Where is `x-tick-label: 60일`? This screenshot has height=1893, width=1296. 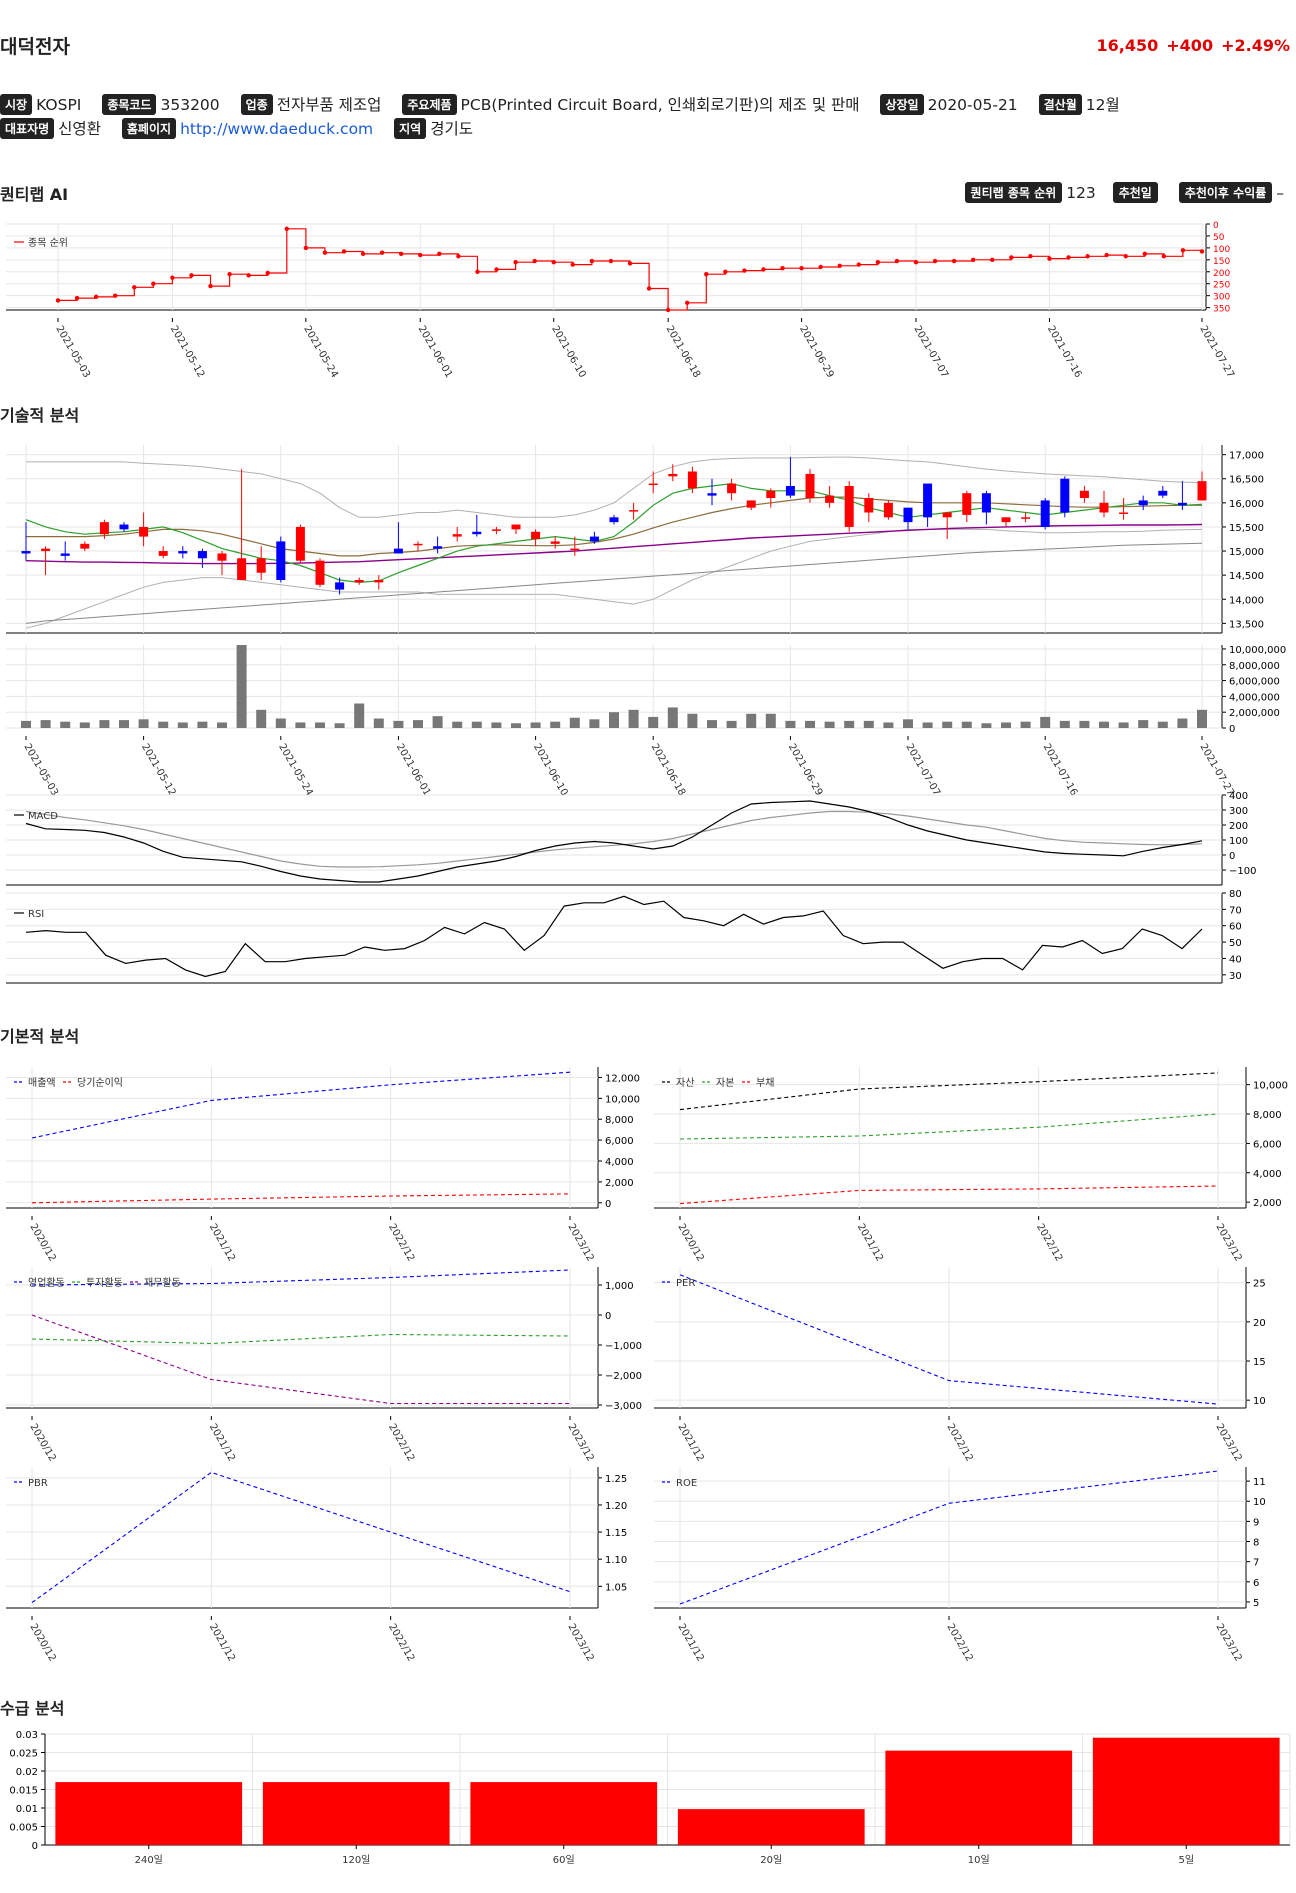 x-tick-label: 60일 is located at coordinates (564, 1860).